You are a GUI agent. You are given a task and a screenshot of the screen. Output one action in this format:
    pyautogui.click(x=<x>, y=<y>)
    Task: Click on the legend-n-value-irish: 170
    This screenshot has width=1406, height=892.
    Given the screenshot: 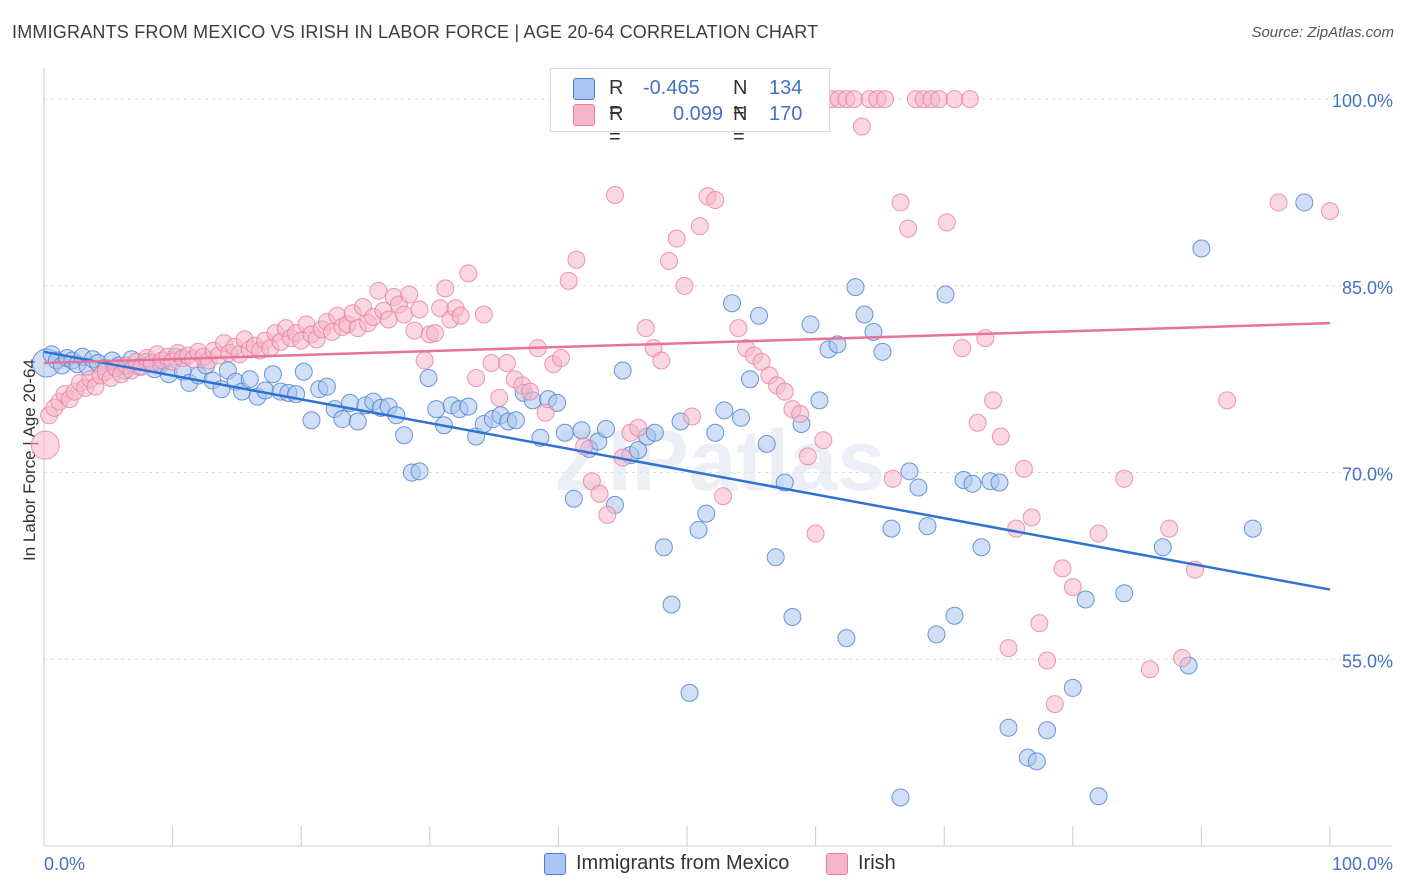 What is the action you would take?
    pyautogui.click(x=786, y=114)
    